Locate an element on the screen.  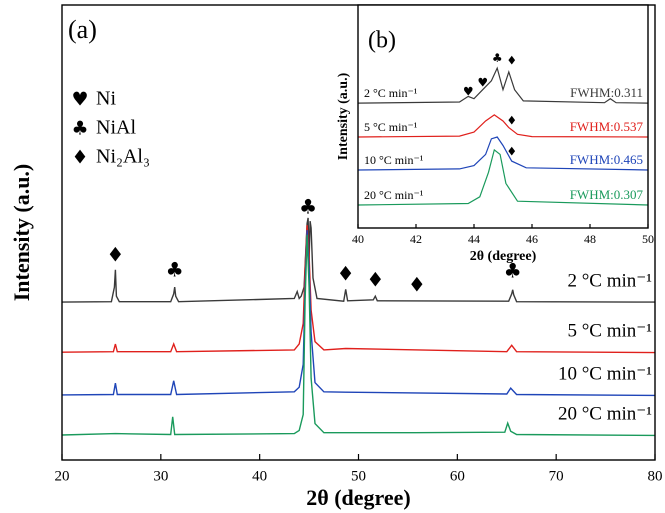
x-tick-label: 60 is located at coordinates (457, 476).